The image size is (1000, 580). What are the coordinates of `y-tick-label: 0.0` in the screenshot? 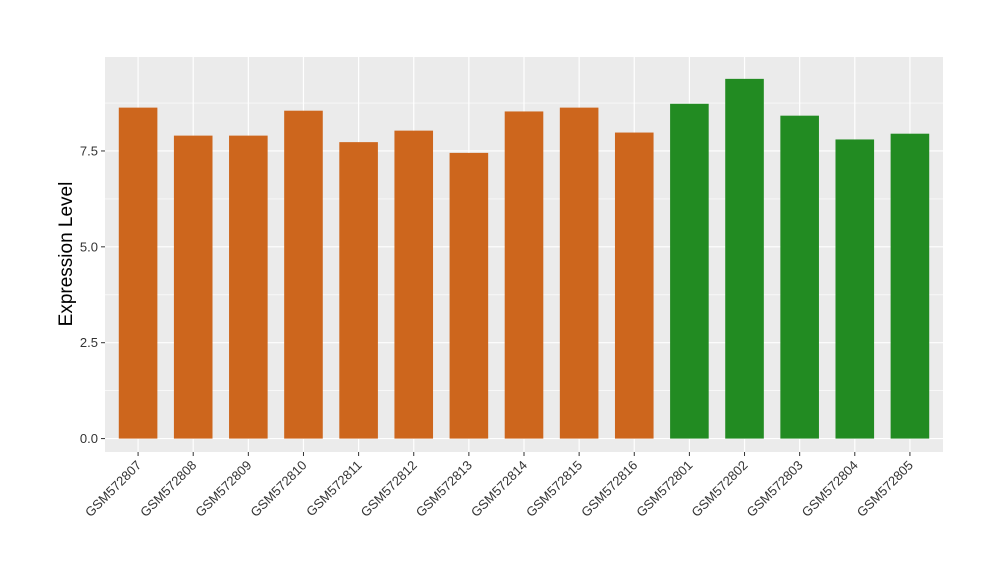 It's located at (89, 438).